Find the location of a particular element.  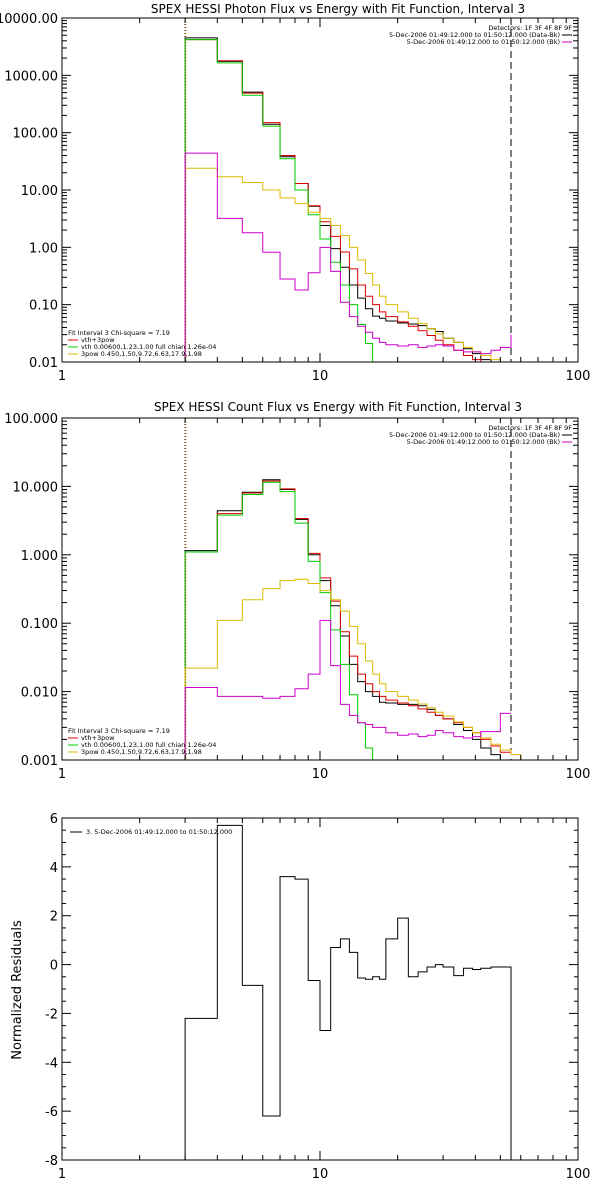

y-tick-label: 4 is located at coordinates (54, 868).